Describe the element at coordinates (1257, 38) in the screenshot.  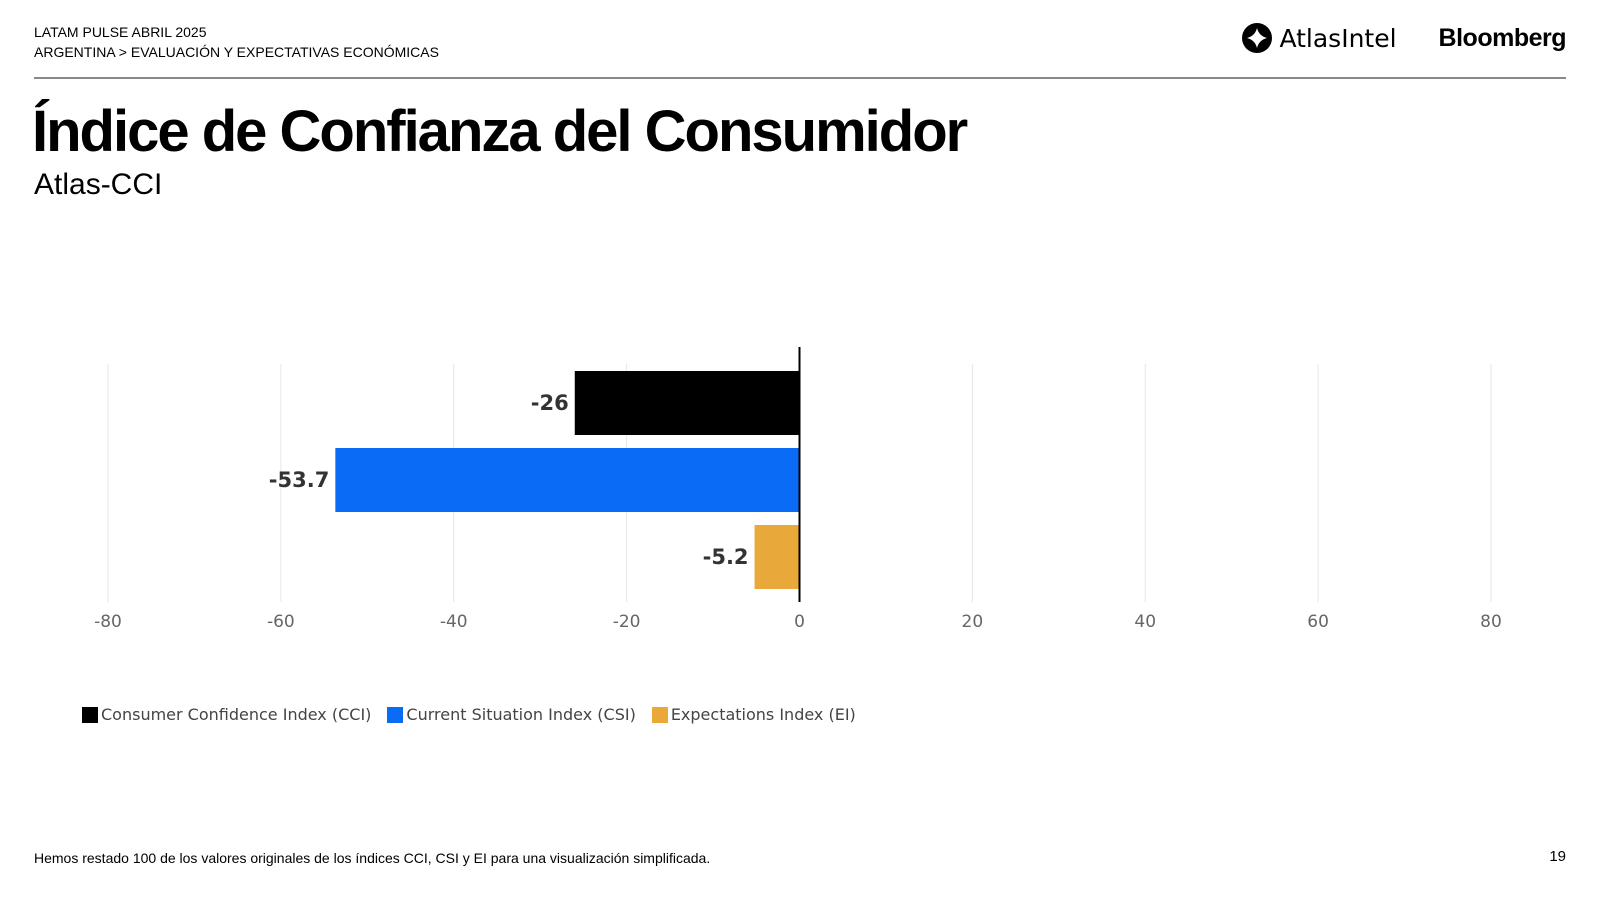
I see `atlasintel-logo-icon` at that location.